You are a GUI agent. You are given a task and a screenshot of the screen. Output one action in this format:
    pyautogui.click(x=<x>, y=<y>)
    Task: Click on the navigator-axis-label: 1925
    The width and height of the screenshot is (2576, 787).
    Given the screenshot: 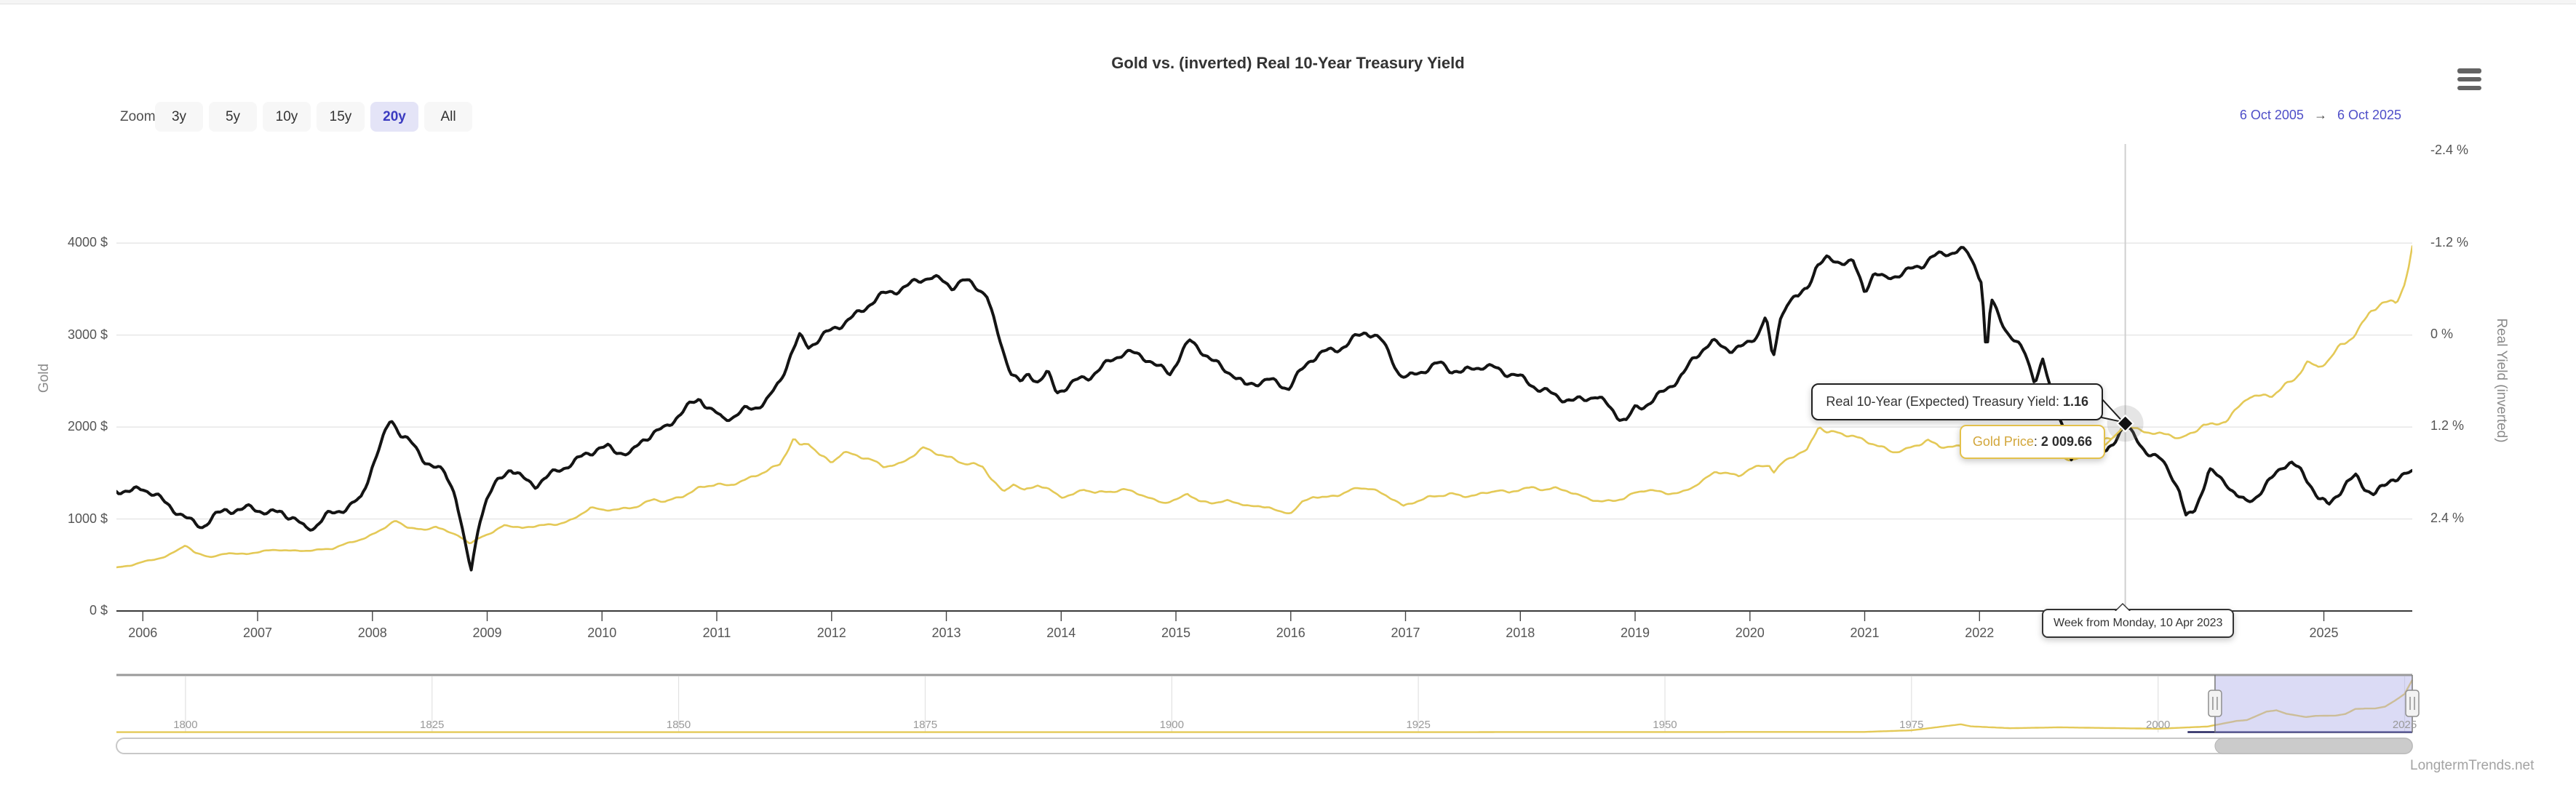 What is the action you would take?
    pyautogui.click(x=1418, y=725)
    